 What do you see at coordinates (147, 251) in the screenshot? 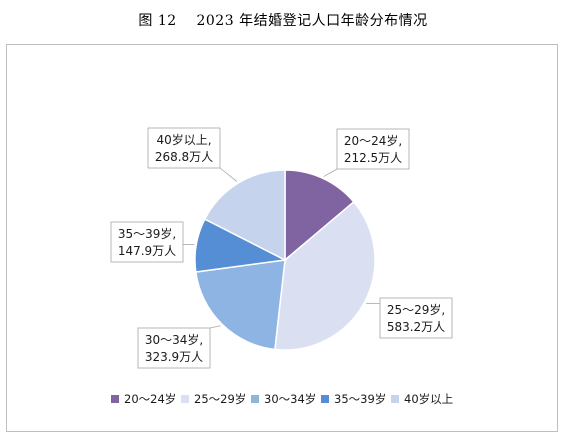
I see `data-label-value: 147.9万人` at bounding box center [147, 251].